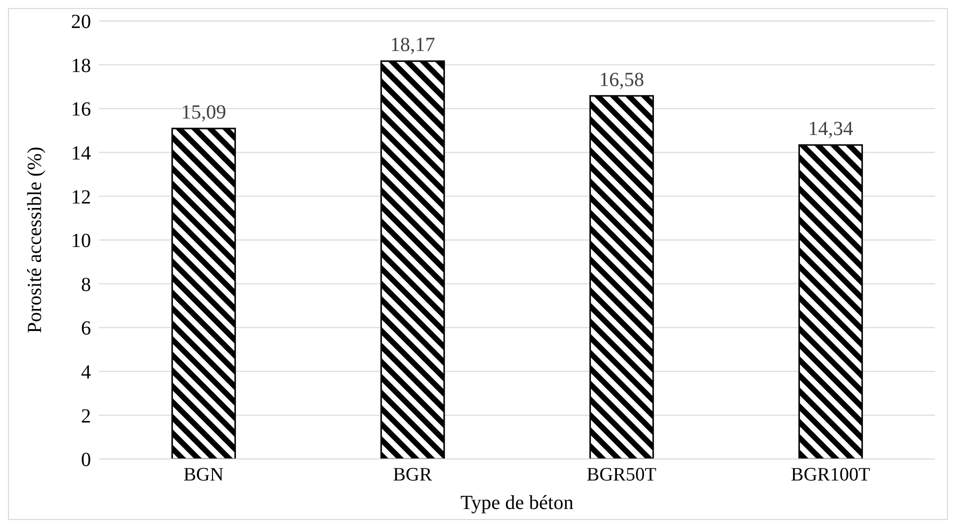 This screenshot has width=957, height=529. I want to click on y-tick-label: 2, so click(86, 416).